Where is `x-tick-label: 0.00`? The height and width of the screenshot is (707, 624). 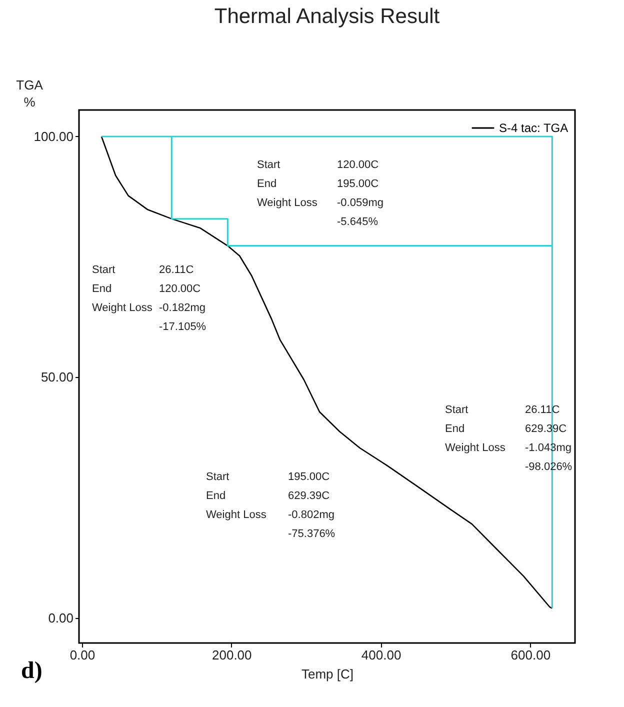 x-tick-label: 0.00 is located at coordinates (83, 655).